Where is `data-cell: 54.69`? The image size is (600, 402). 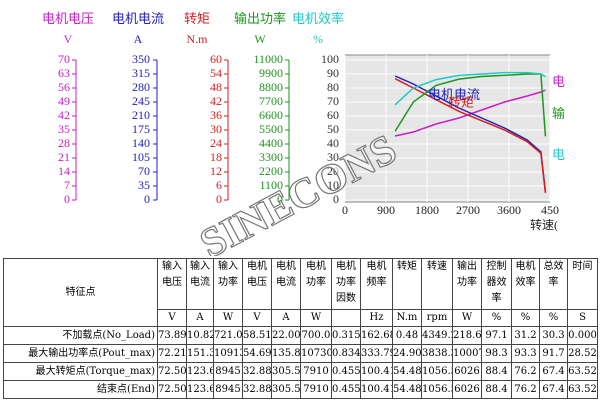 data-cell: 54.69 is located at coordinates (257, 353).